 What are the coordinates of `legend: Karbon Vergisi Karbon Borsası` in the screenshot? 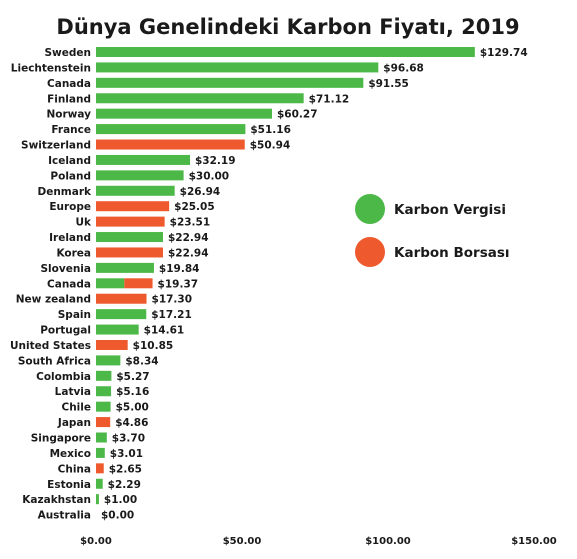 It's located at (432, 230).